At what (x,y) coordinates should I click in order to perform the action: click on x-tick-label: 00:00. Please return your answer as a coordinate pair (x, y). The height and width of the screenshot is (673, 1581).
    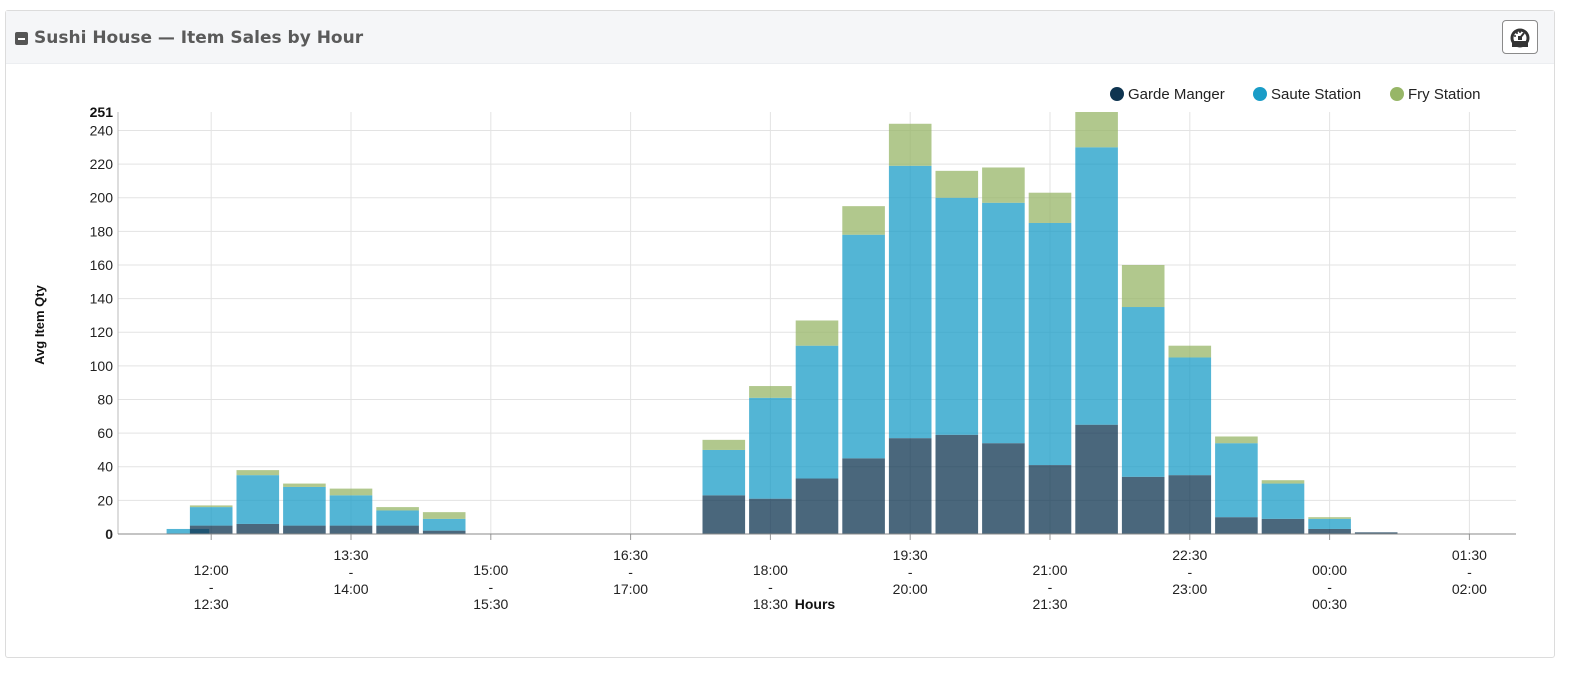
    Looking at the image, I should click on (1329, 570).